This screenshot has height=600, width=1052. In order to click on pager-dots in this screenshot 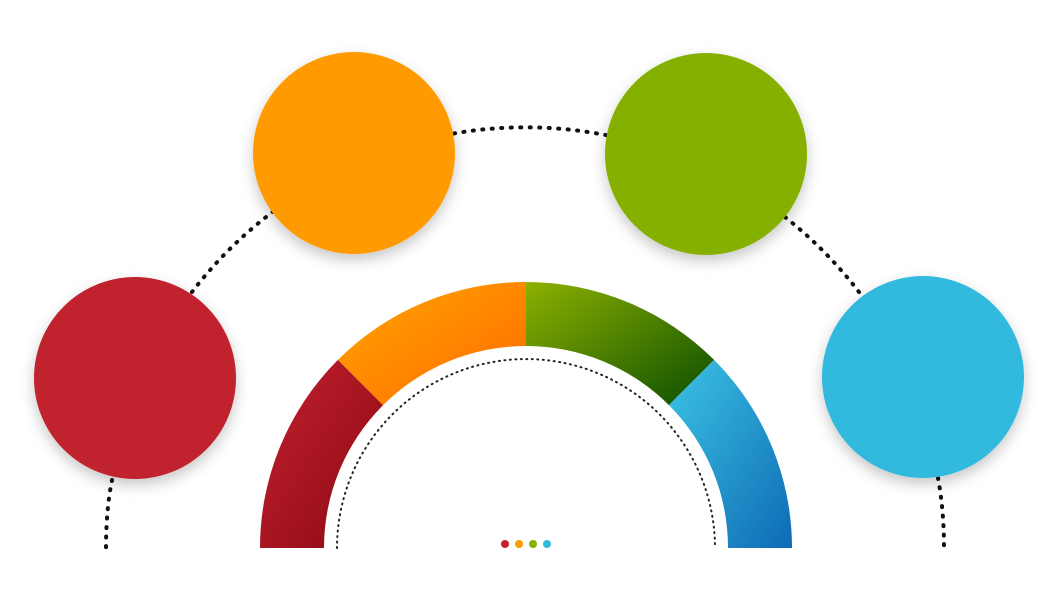, I will do `click(526, 544)`.